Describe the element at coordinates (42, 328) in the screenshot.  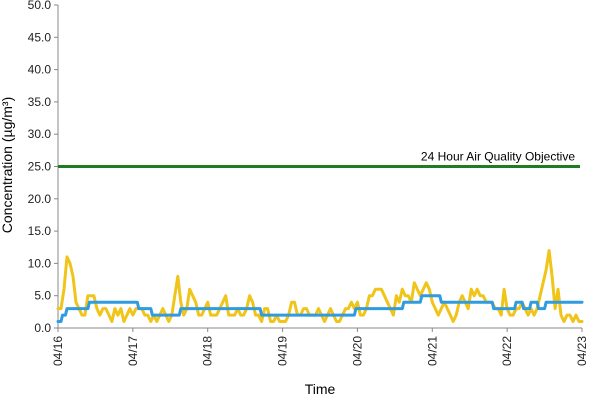
I see `y-tick-label: 0.0` at that location.